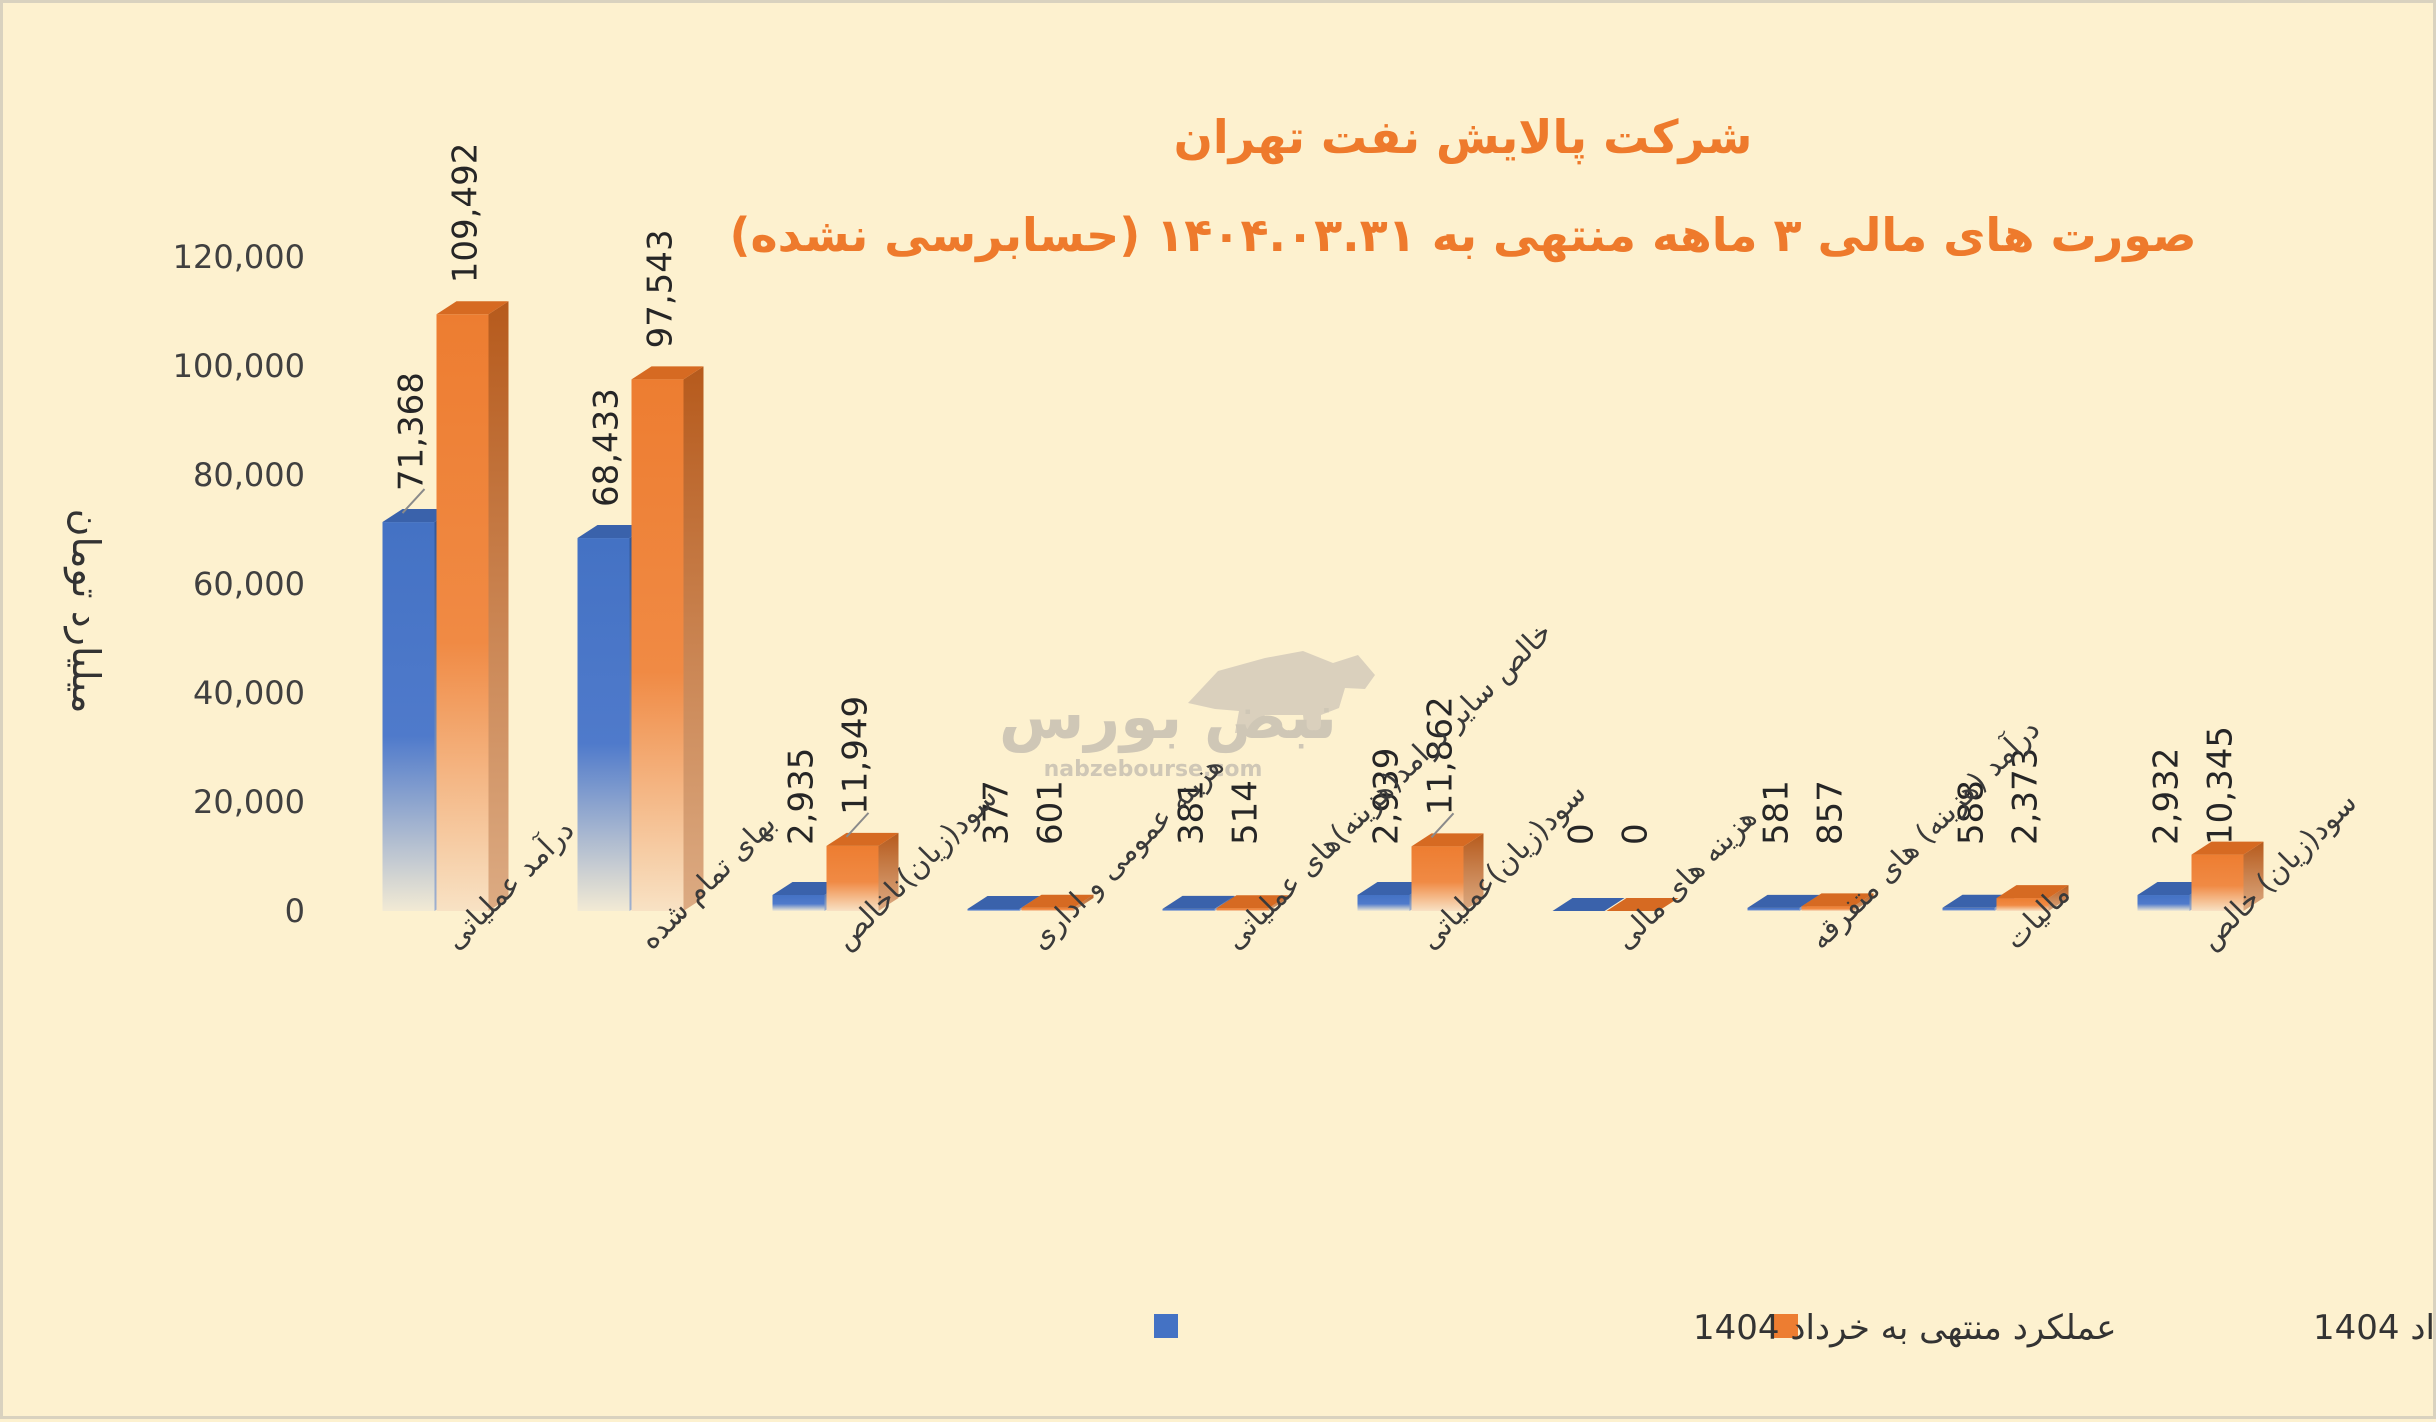 This screenshot has height=1422, width=2436. I want to click on data-label: 11,862, so click(1441, 755).